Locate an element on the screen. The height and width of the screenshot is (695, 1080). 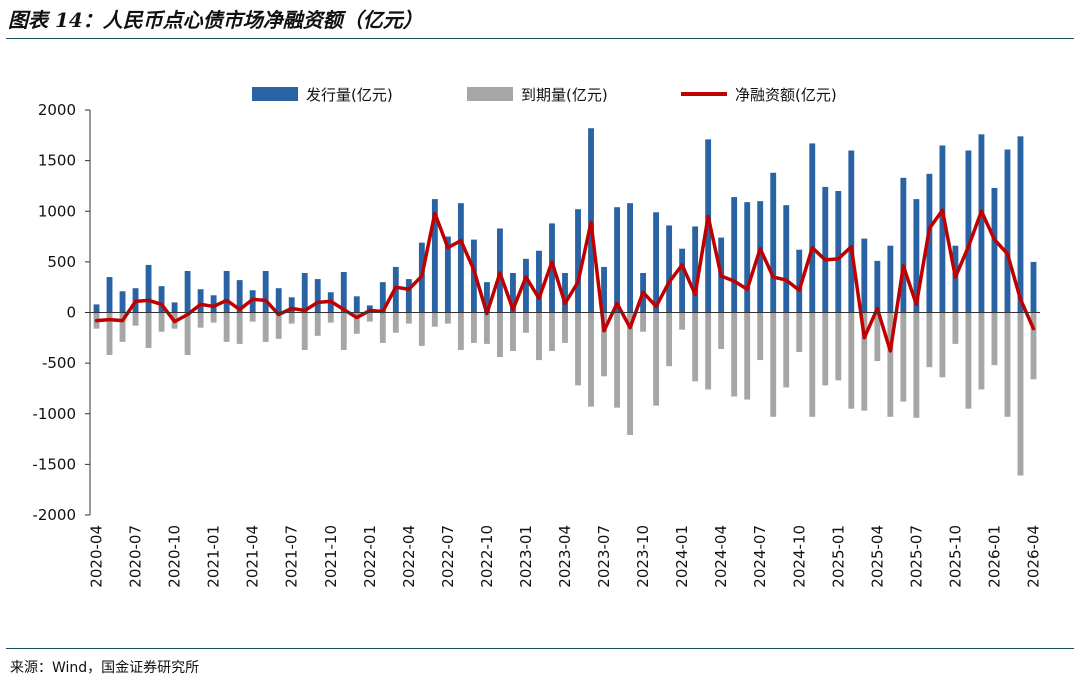
y-tick-label: 2000 is located at coordinates (57, 110).